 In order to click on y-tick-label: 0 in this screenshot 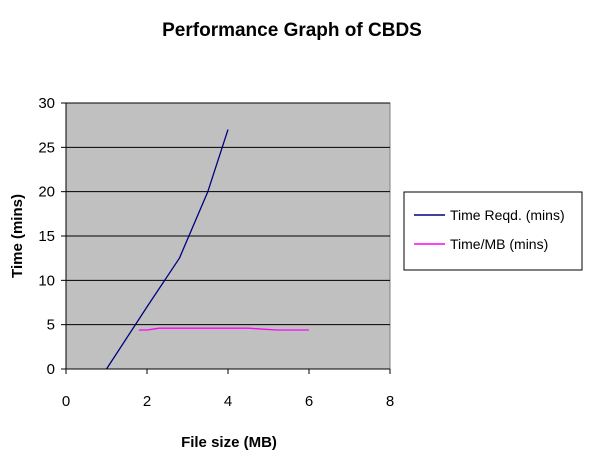, I will do `click(51, 369)`.